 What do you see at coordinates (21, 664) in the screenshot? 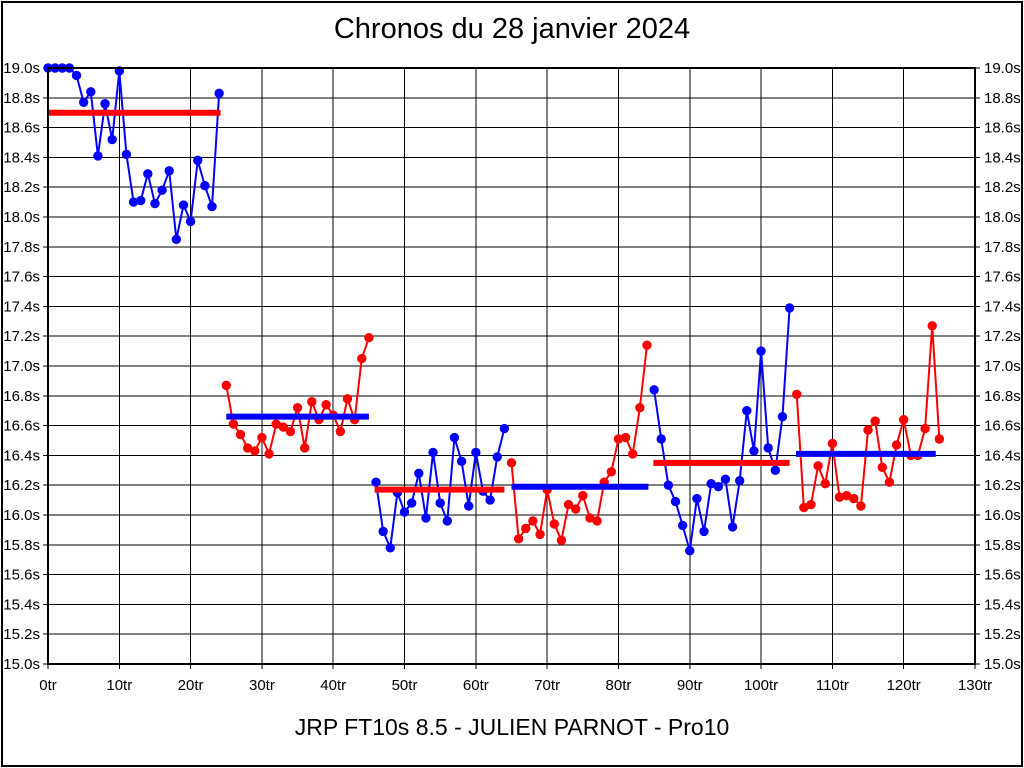
I see `y-axis-tick-label-left: 15.0s` at bounding box center [21, 664].